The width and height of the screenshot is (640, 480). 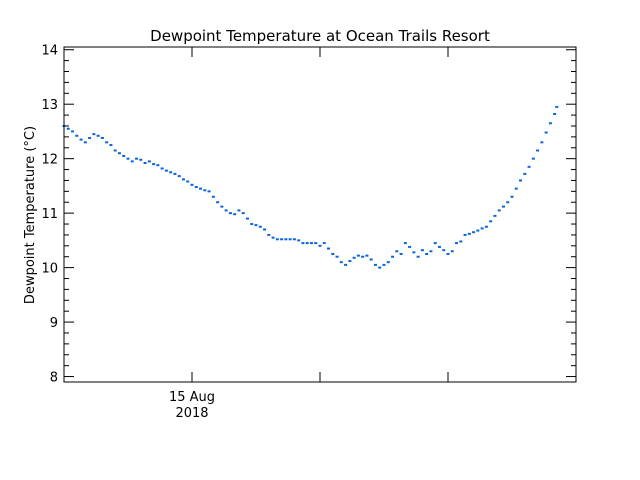 What do you see at coordinates (54, 323) in the screenshot?
I see `y-tick-label: 9` at bounding box center [54, 323].